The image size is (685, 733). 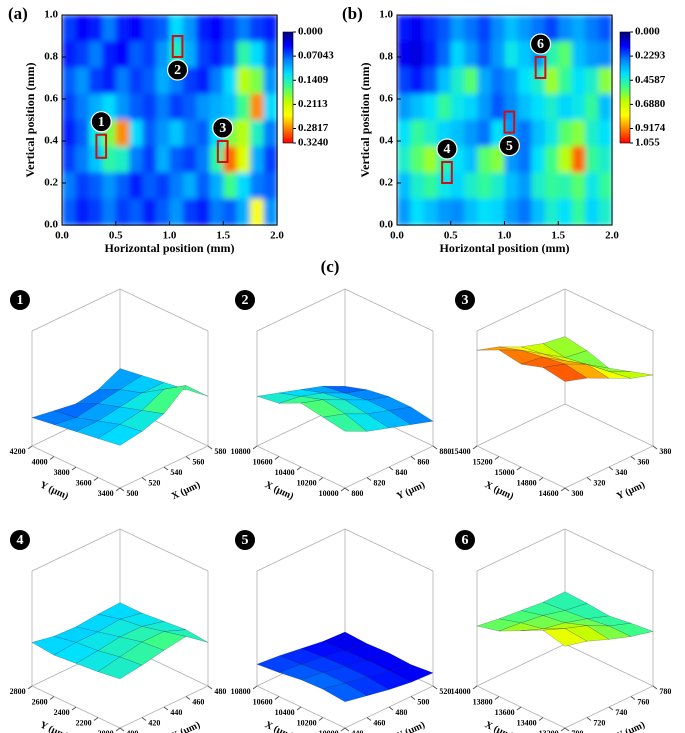 What do you see at coordinates (101, 122) in the screenshot?
I see `region-marker-label: 1` at bounding box center [101, 122].